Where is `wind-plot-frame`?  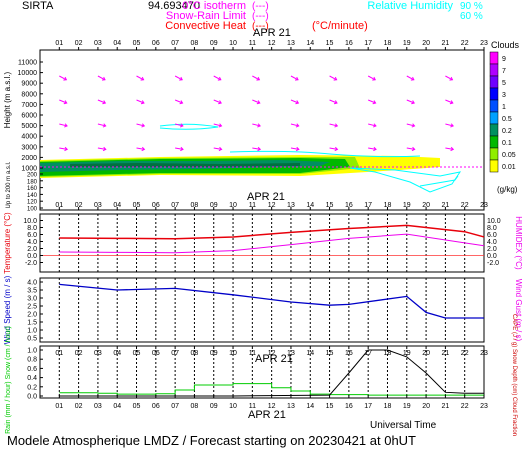
wind-plot-frame is located at coordinates (262, 310).